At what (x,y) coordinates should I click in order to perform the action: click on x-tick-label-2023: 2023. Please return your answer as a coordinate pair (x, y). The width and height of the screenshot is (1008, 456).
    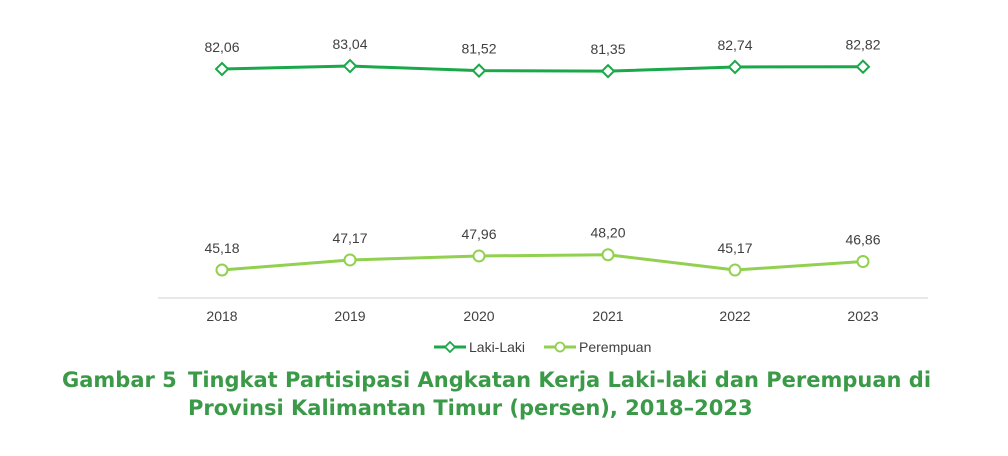
    Looking at the image, I should click on (862, 316).